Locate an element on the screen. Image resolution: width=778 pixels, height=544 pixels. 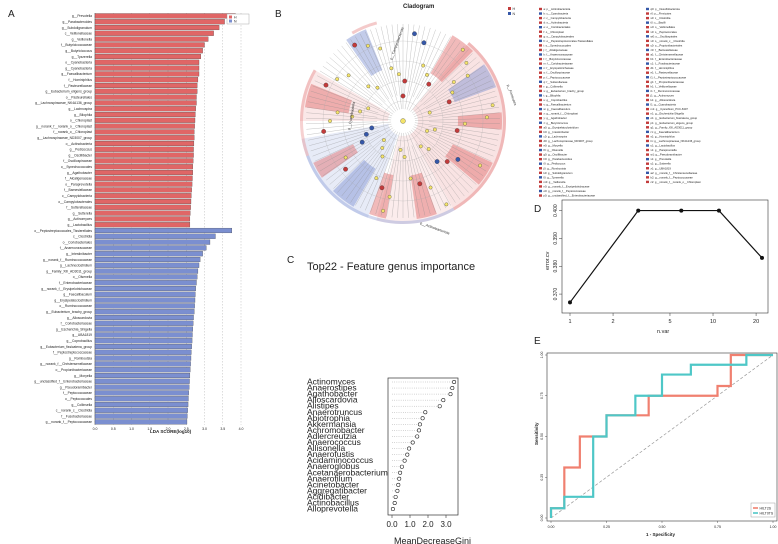
feature-label: Acidibacter is located at coordinates (328, 496).